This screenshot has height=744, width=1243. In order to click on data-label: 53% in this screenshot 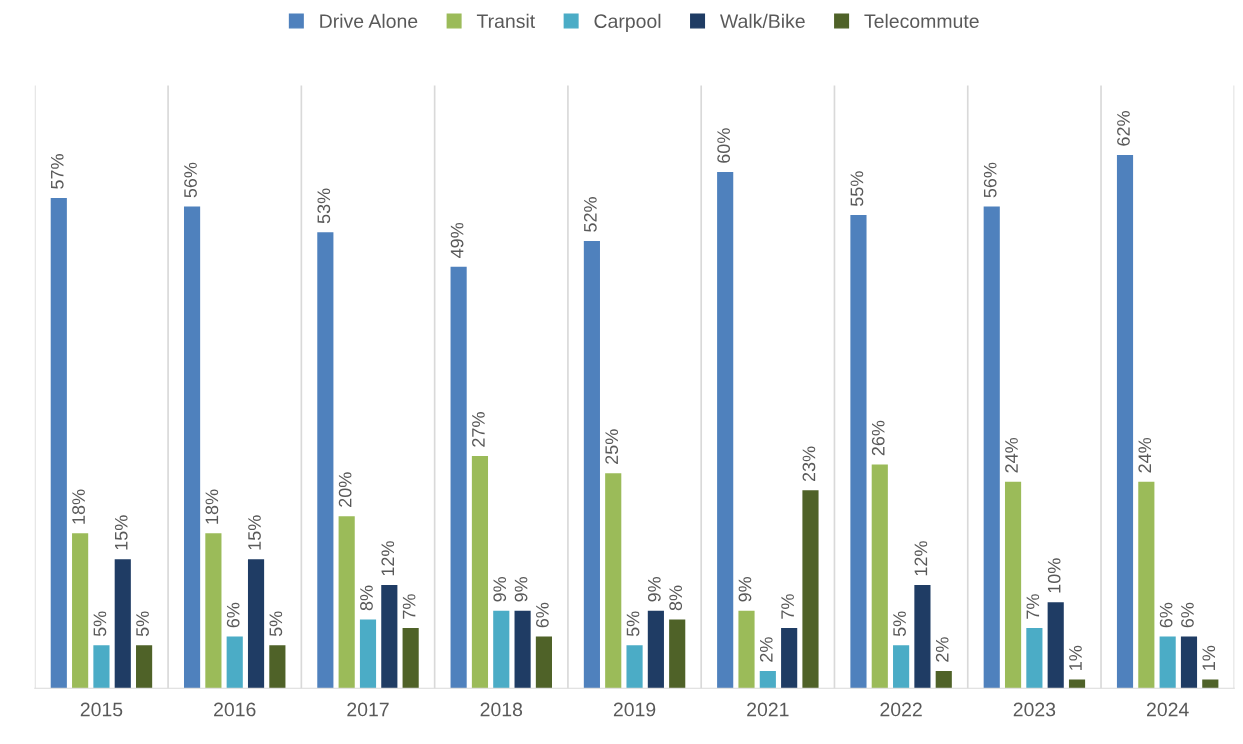, I will do `click(324, 206)`.